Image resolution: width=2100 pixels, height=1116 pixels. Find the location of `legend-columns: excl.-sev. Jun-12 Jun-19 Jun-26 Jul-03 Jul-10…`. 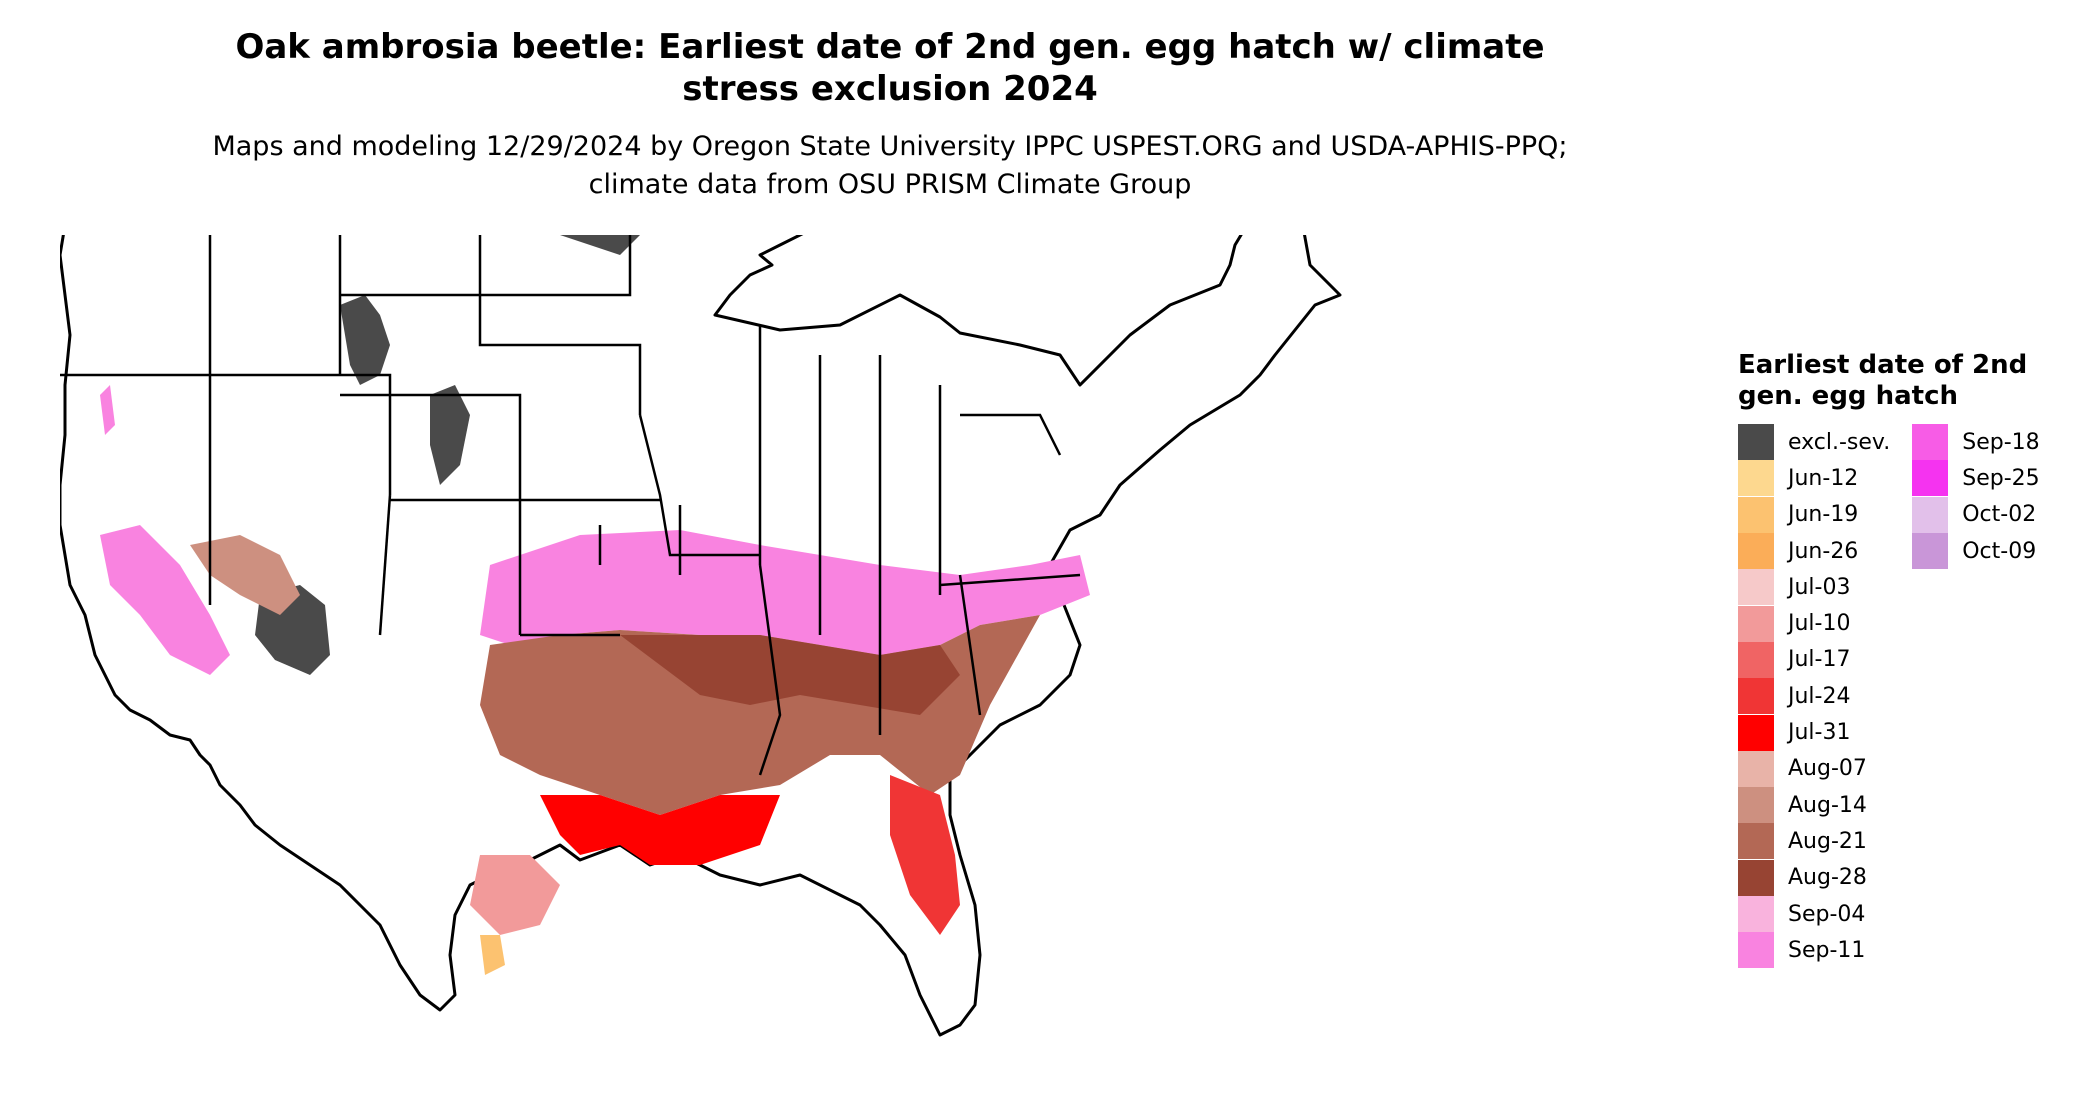

legend-columns: excl.-sev. Jun-12 Jun-19 Jun-26 Jul-03 Jul-10… is located at coordinates (1908, 696).